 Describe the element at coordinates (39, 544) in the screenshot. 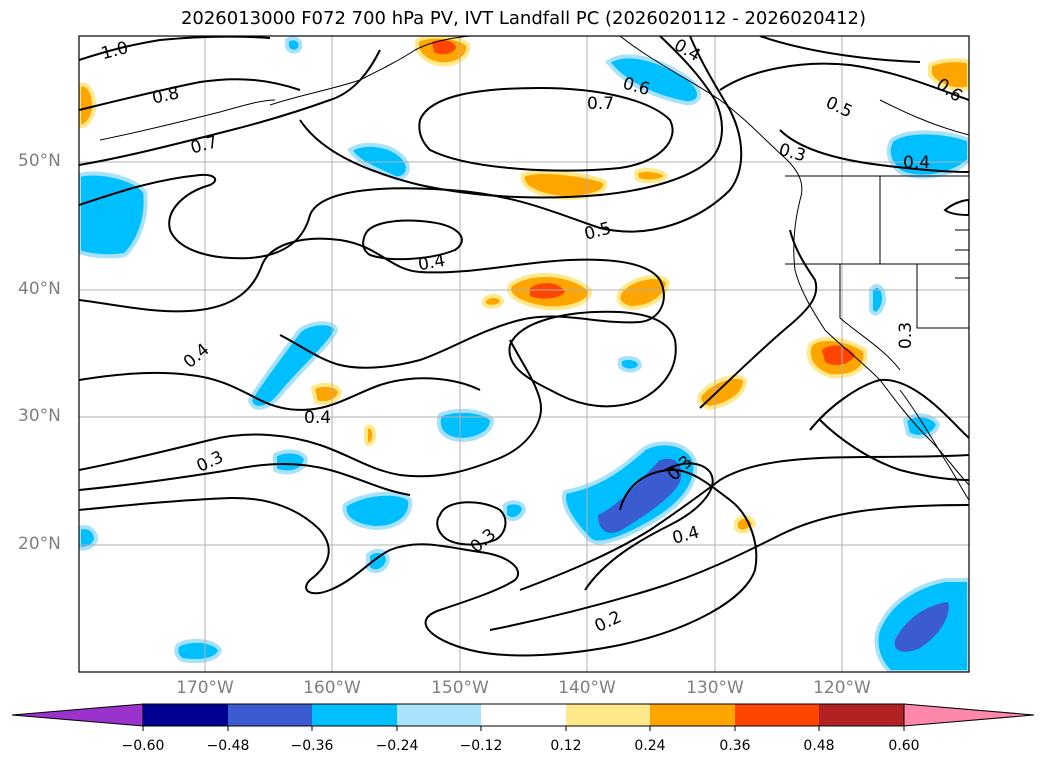

I see `latitude-label: 20°N` at that location.